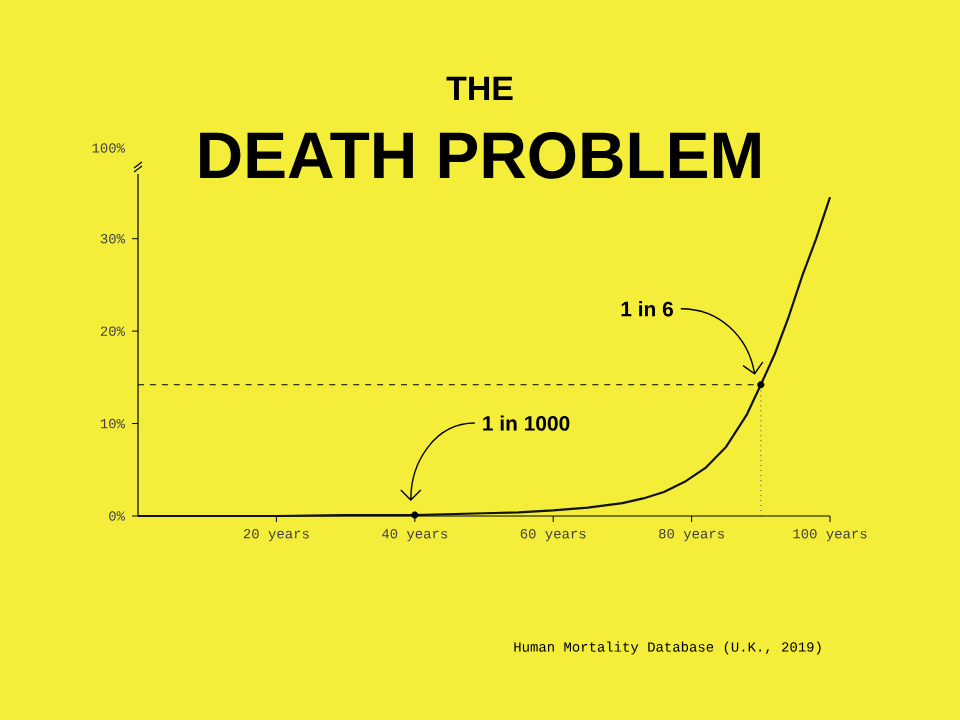 Image resolution: width=960 pixels, height=720 pixels. I want to click on chart-subtitle: DEATH PROBLEM, so click(480, 155).